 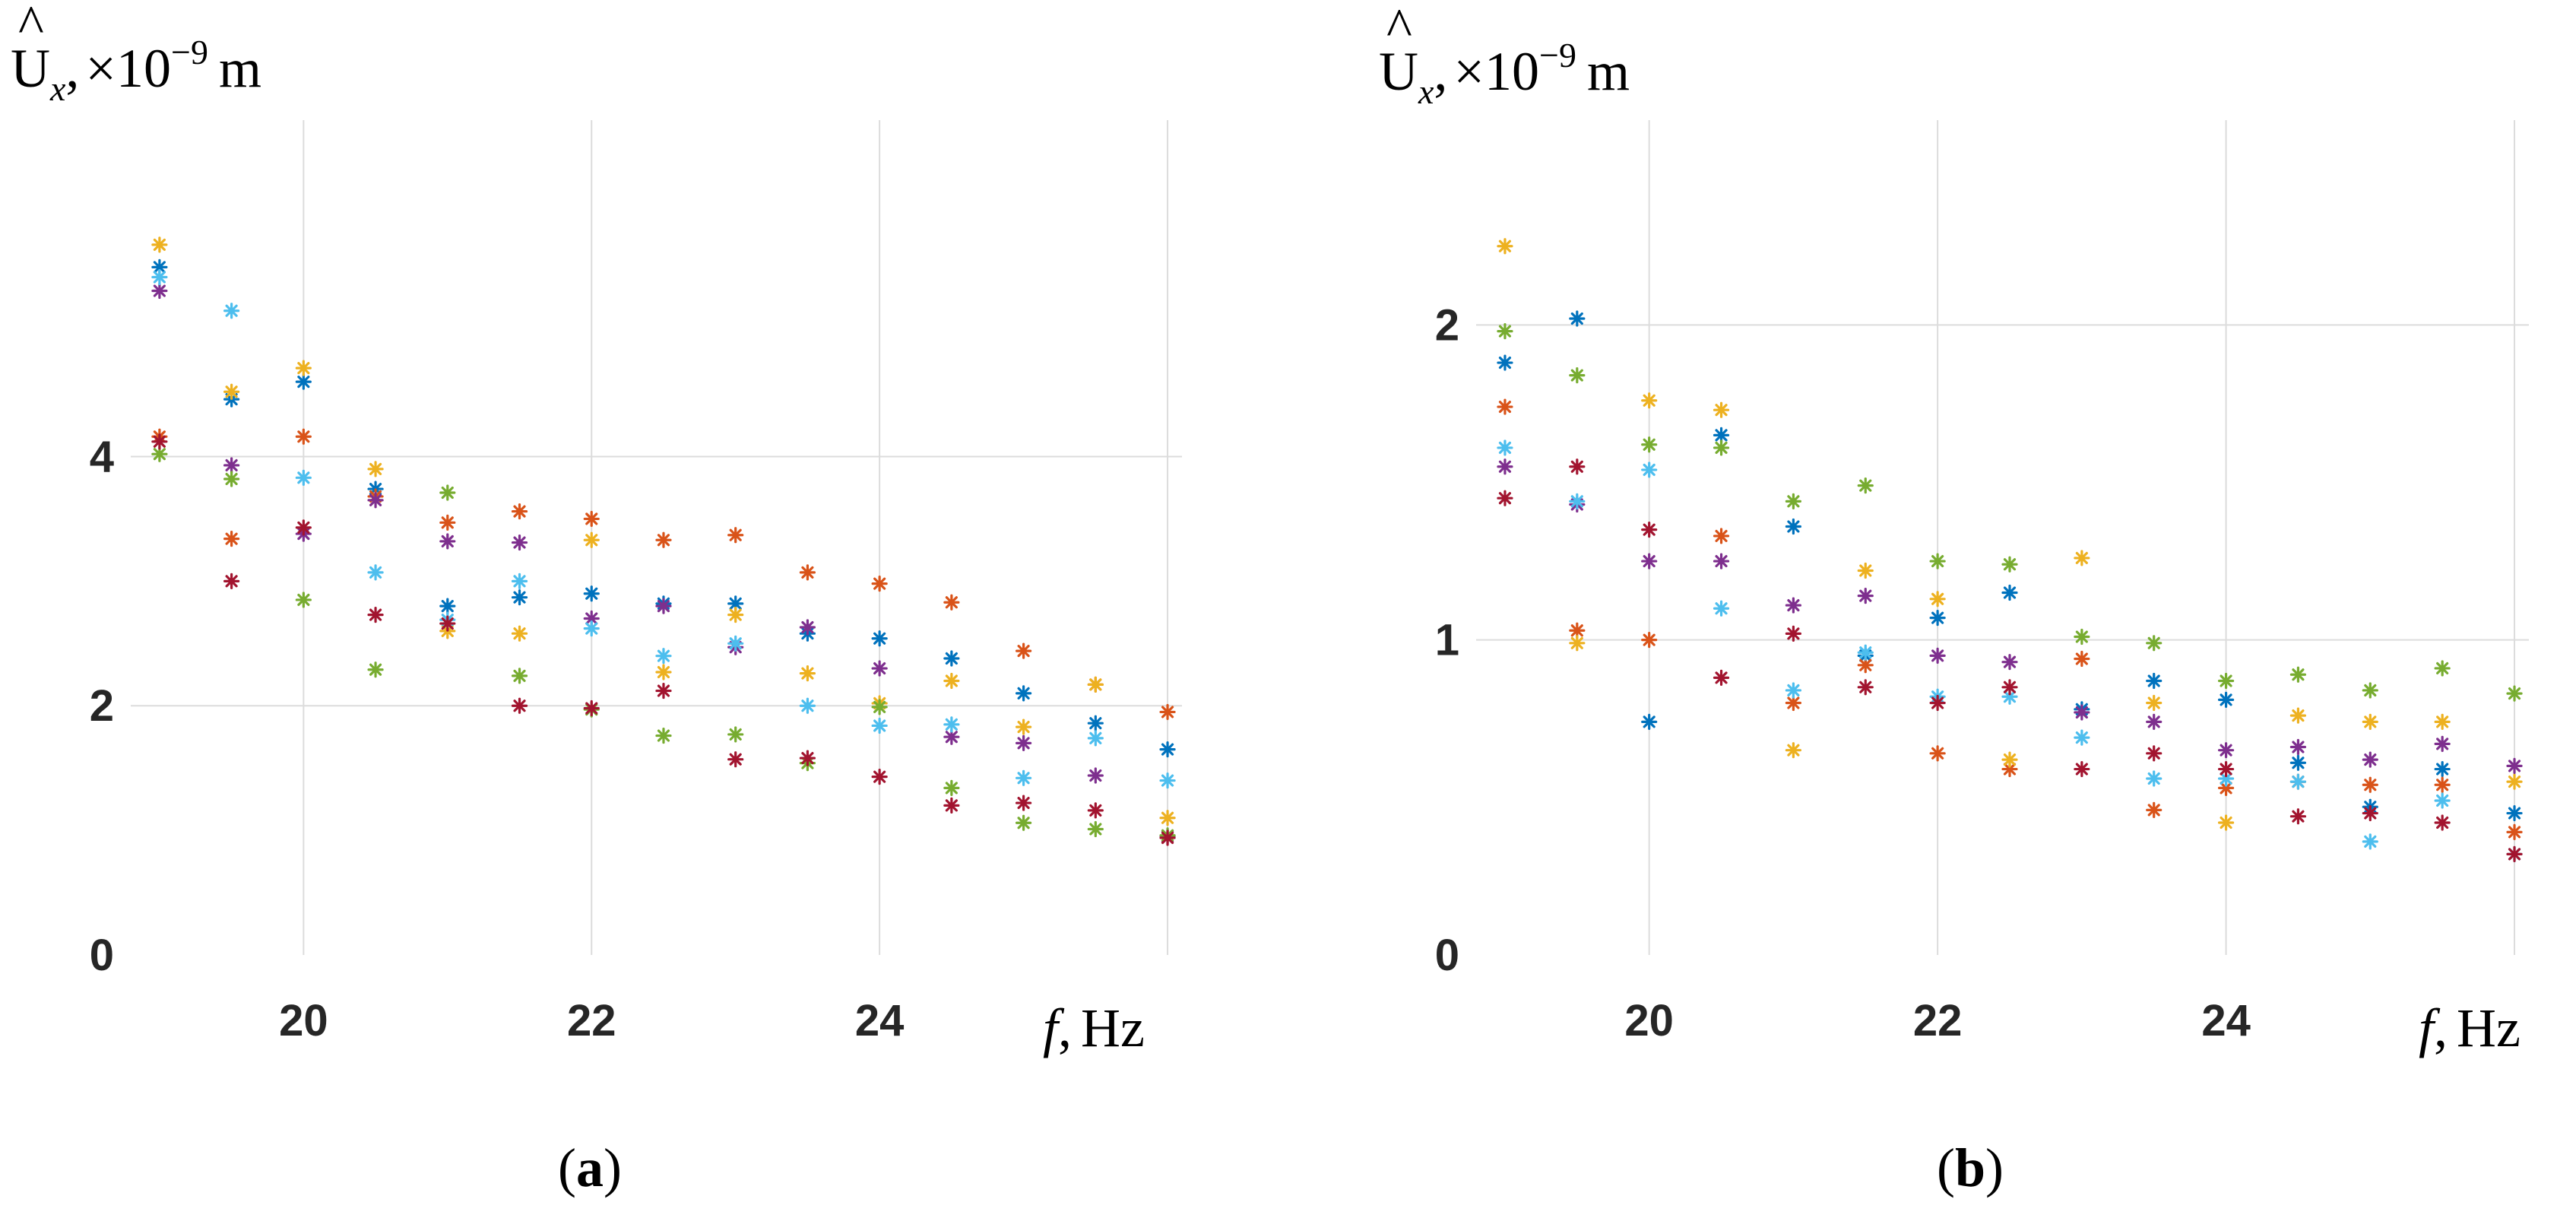 I want to click on panel-b-x-axis-label: f, Hz, so click(x=2470, y=1028).